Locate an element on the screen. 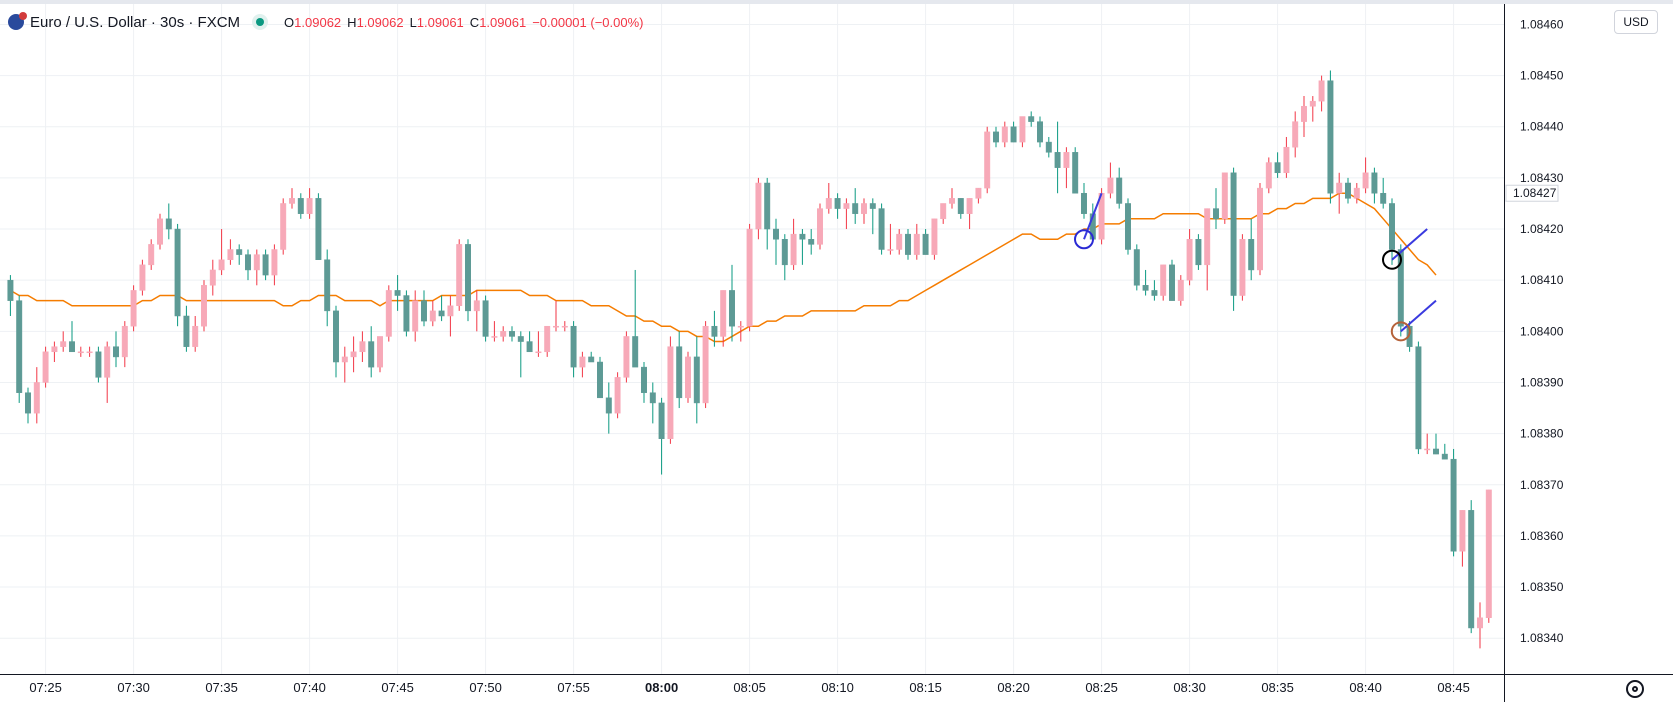 Image resolution: width=1673 pixels, height=702 pixels. x-tick-label: 08:45 is located at coordinates (1453, 687).